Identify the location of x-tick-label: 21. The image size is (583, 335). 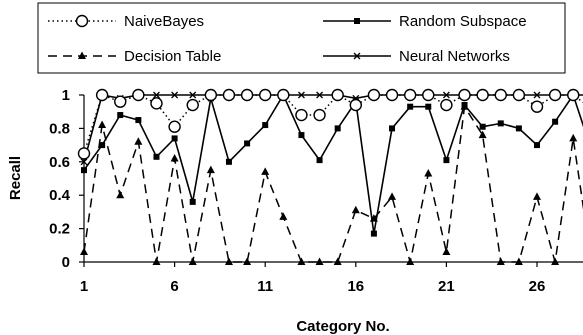
(446, 286).